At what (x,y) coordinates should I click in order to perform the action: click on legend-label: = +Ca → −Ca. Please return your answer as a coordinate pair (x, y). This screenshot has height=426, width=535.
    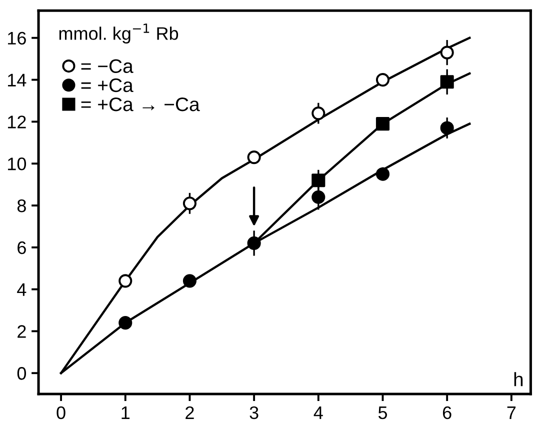
    Looking at the image, I should click on (140, 104).